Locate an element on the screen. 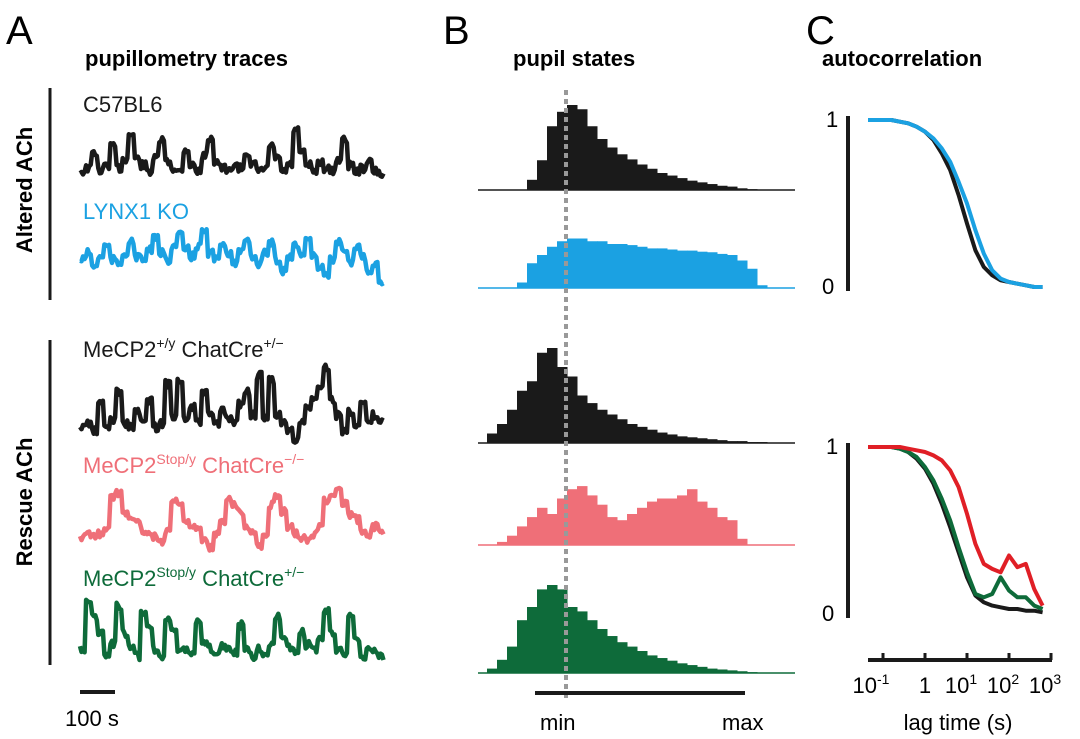  group-label-rescue: Rescue ACh is located at coordinates (24, 502).